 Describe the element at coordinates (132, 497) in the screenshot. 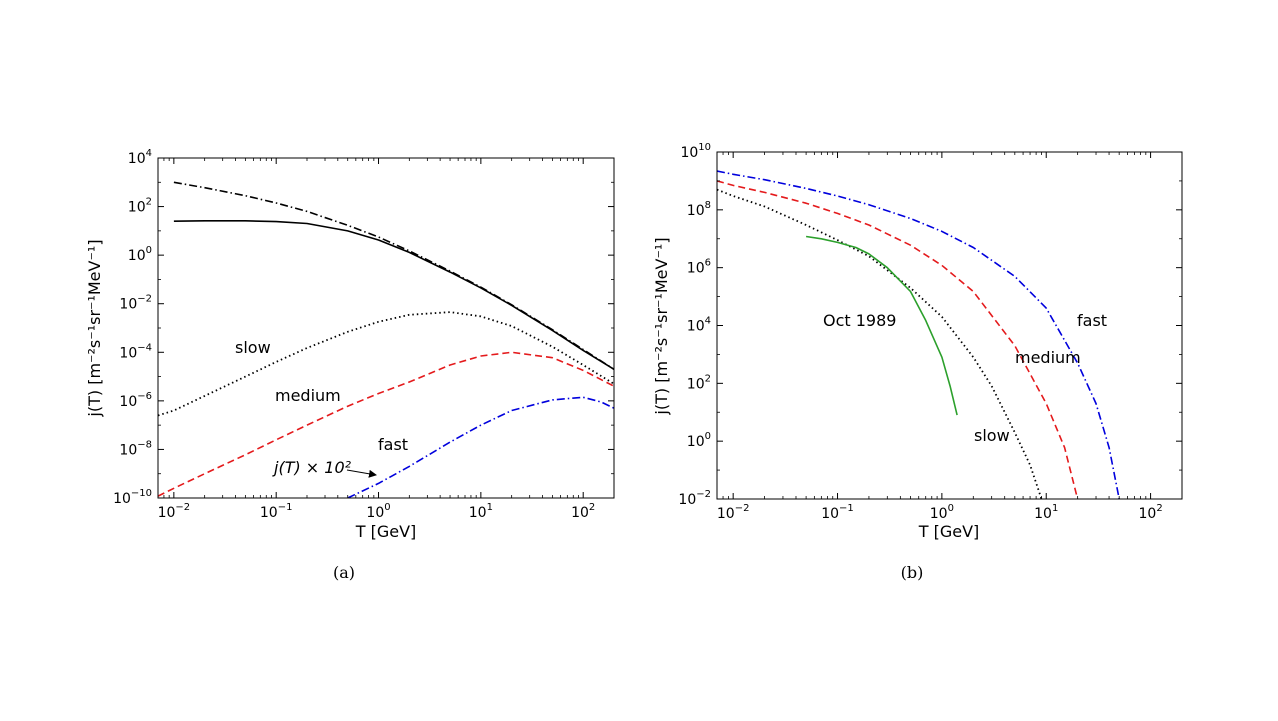

I see `y-tick-label-a: 10⁻¹⁰` at that location.